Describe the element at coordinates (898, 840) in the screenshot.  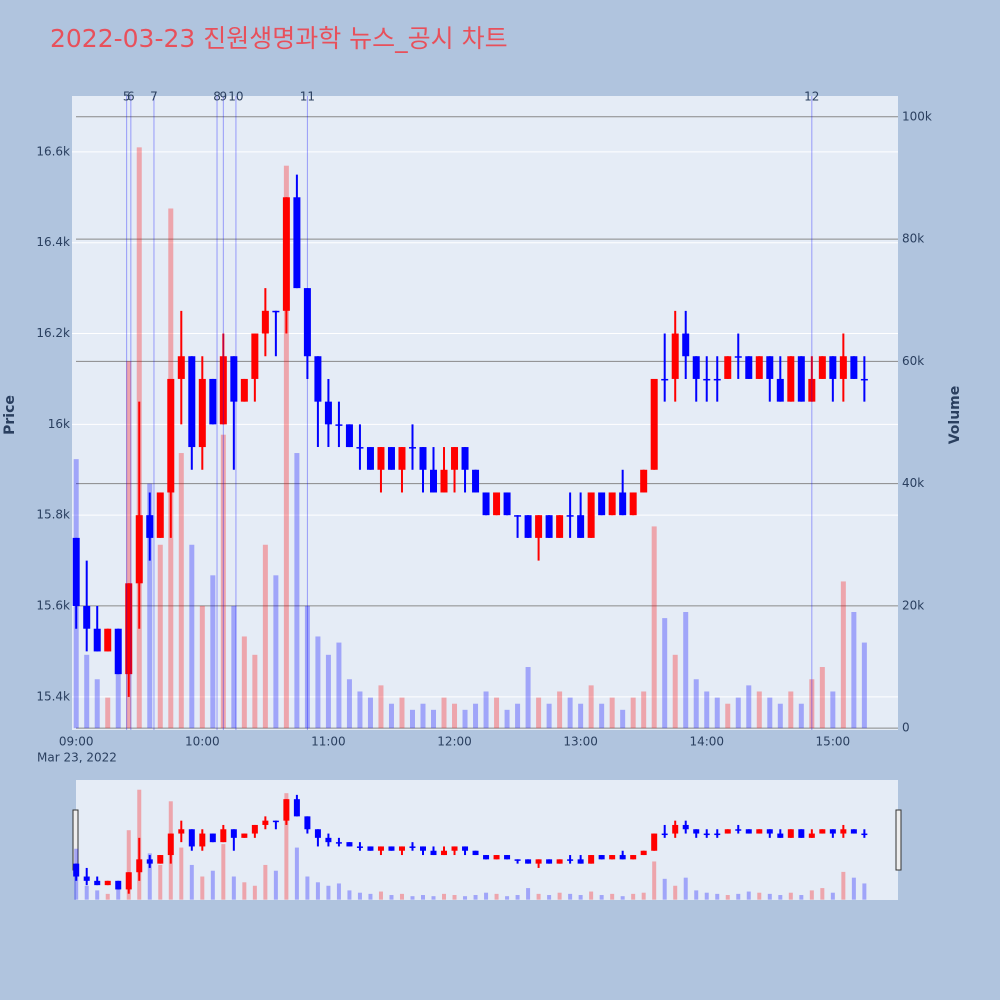
I see `slider-handle` at that location.